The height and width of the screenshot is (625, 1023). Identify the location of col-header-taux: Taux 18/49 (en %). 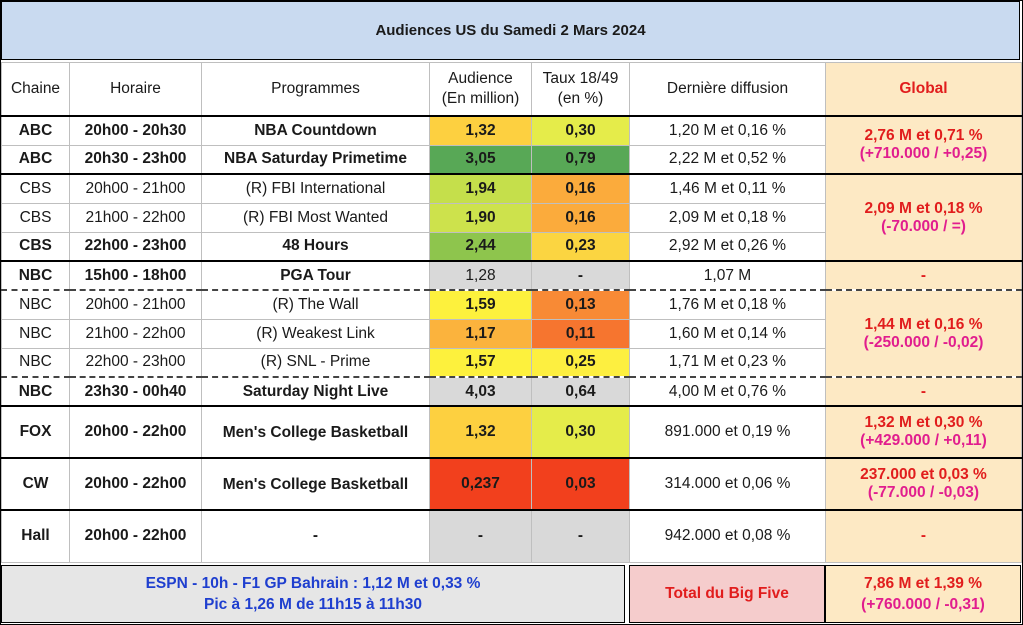
(580, 89).